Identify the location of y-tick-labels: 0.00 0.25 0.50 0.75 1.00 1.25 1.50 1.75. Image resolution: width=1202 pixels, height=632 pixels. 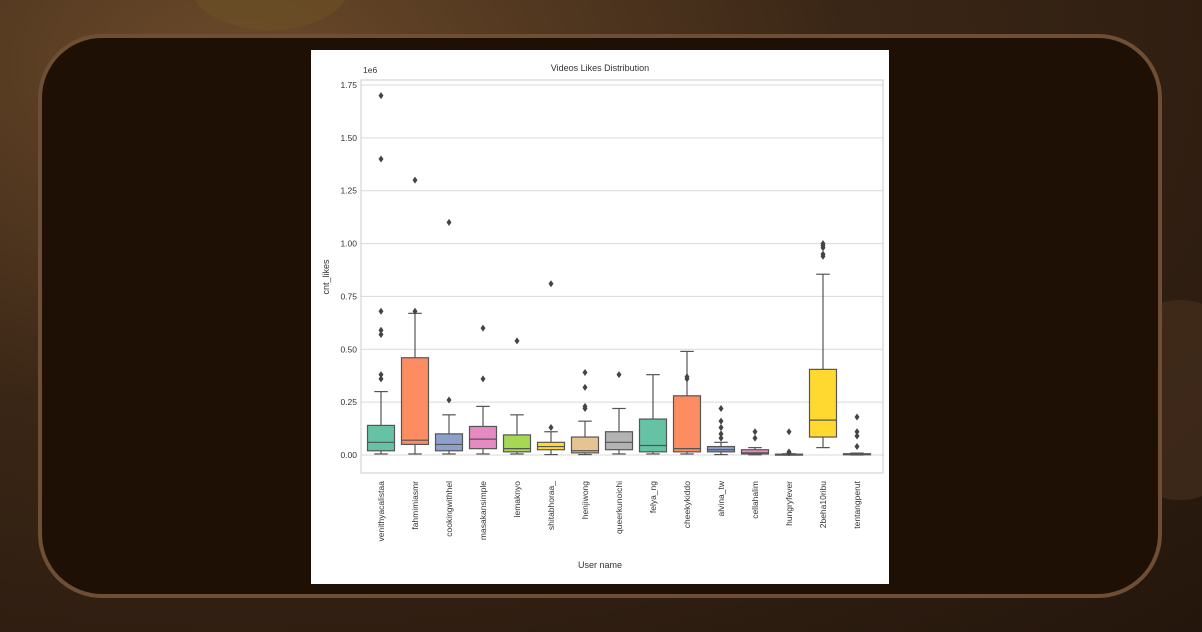
(348, 270).